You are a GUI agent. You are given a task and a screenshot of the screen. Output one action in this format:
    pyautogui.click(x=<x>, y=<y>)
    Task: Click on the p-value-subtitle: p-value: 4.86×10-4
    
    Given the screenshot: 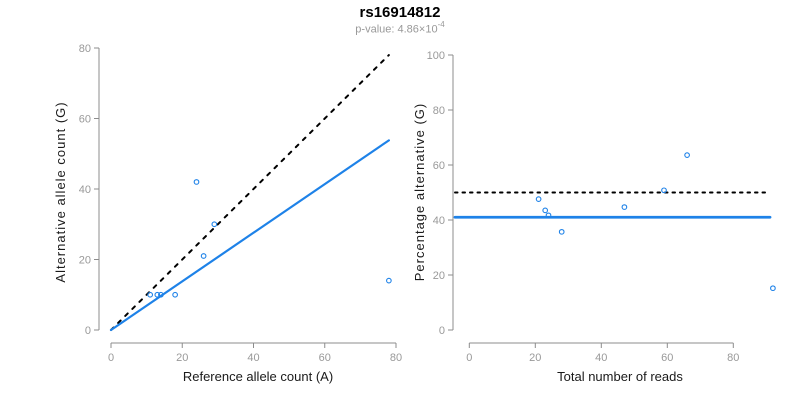 What is the action you would take?
    pyautogui.click(x=400, y=28)
    